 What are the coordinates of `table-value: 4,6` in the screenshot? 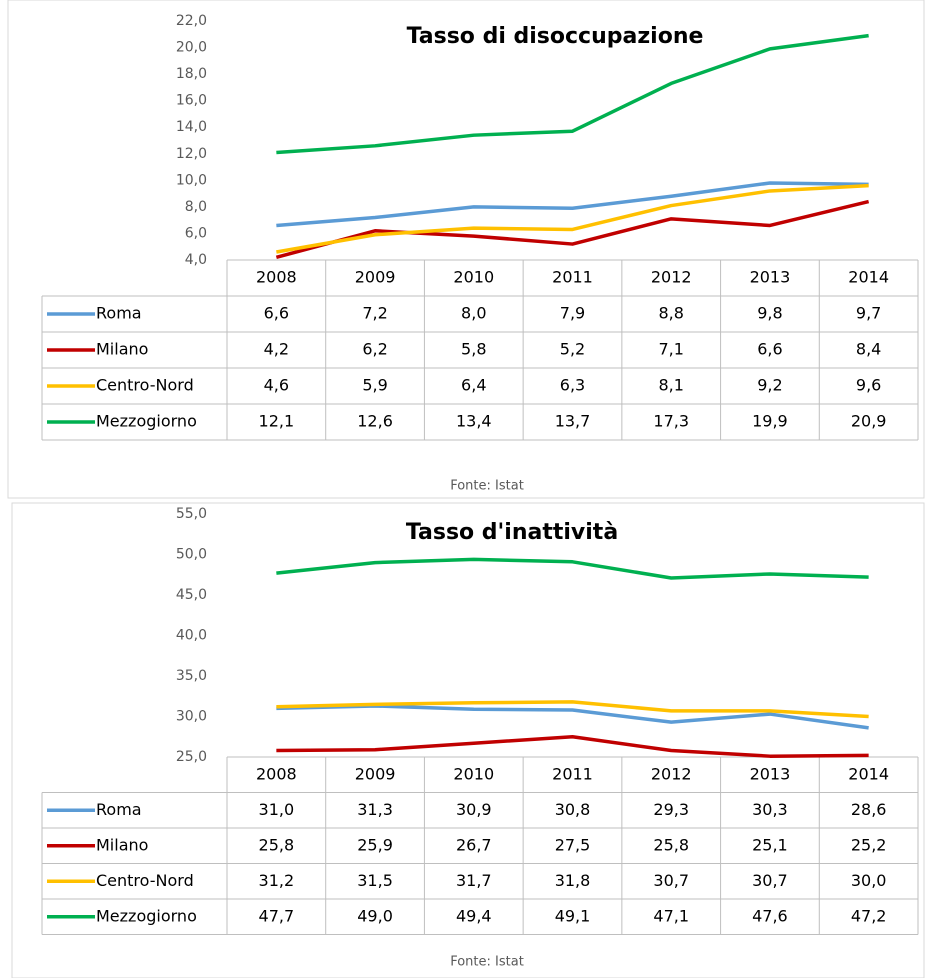 It's located at (276, 385).